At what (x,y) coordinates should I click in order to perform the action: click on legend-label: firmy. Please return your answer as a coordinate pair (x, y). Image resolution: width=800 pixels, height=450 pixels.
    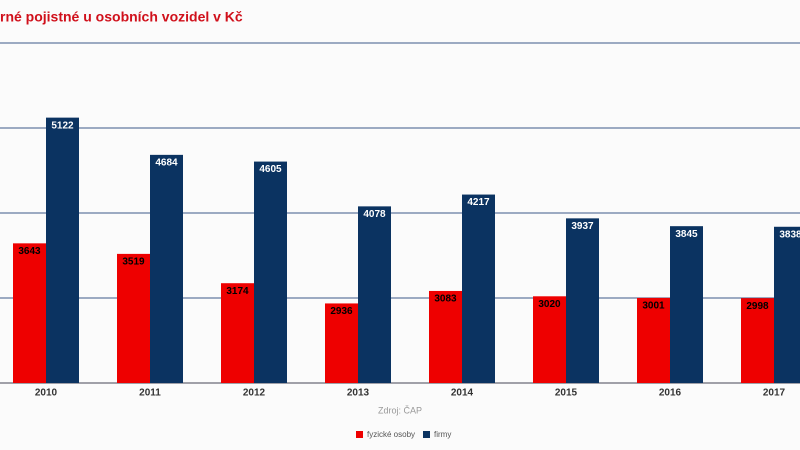
    Looking at the image, I should click on (442, 434).